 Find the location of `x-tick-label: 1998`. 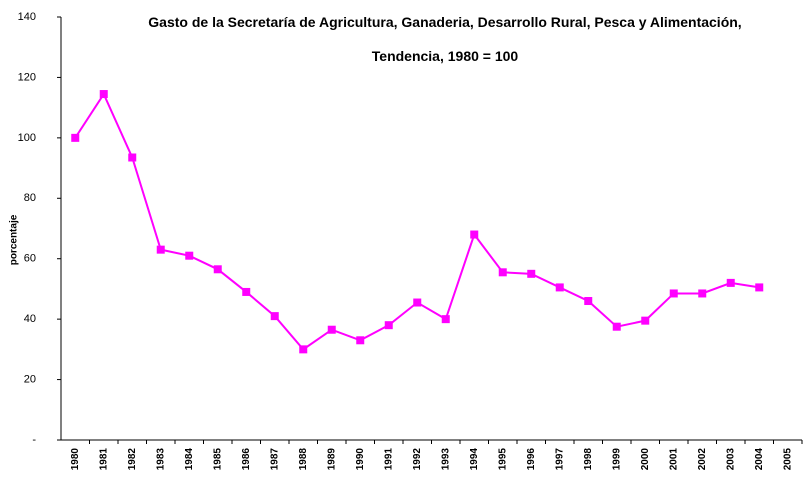

x-tick-label: 1998 is located at coordinates (588, 459).